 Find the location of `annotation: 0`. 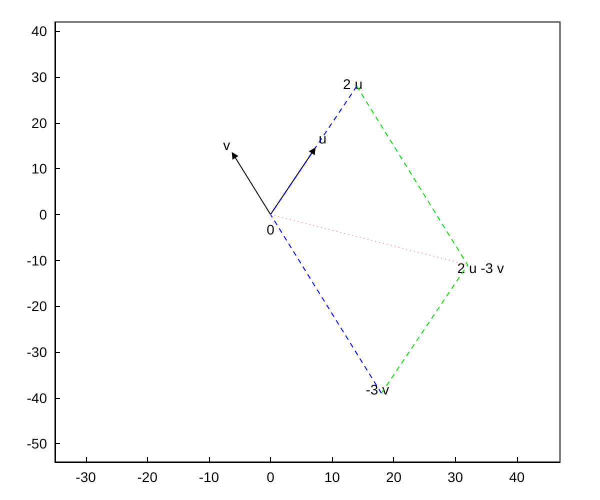

annotation: 0 is located at coordinates (270, 230).